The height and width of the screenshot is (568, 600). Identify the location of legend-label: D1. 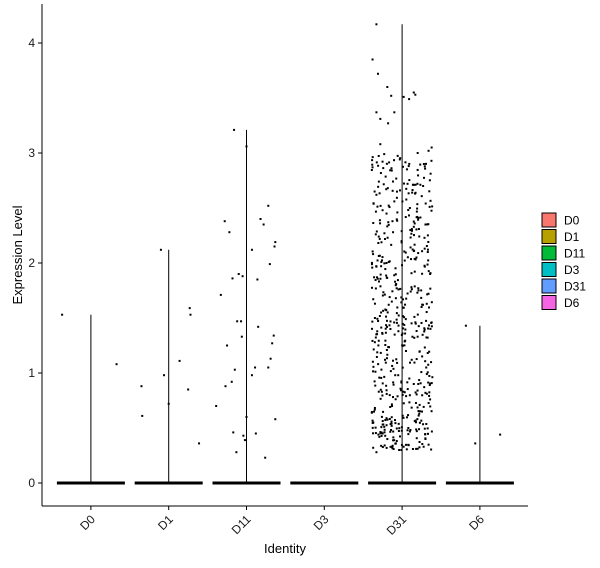
(572, 237).